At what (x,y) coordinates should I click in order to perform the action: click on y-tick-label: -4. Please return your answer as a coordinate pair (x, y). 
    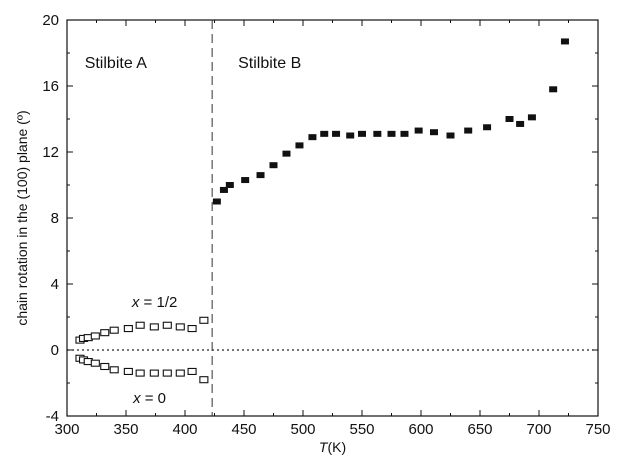
    Looking at the image, I should click on (52, 416).